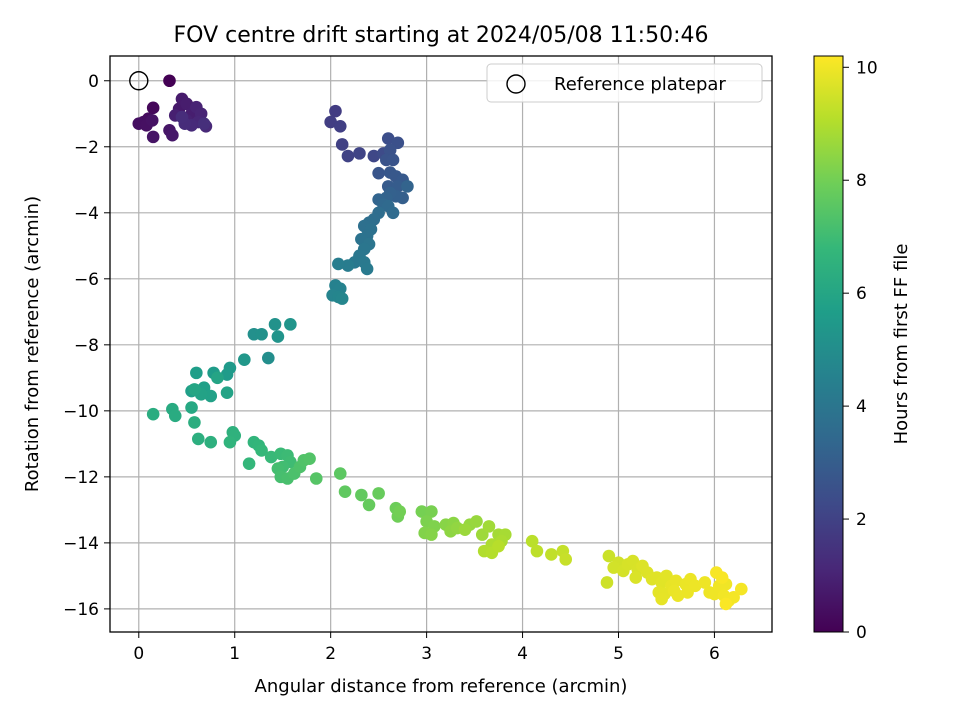  Describe the element at coordinates (81, 610) in the screenshot. I see `y-tick-label: −16` at that location.